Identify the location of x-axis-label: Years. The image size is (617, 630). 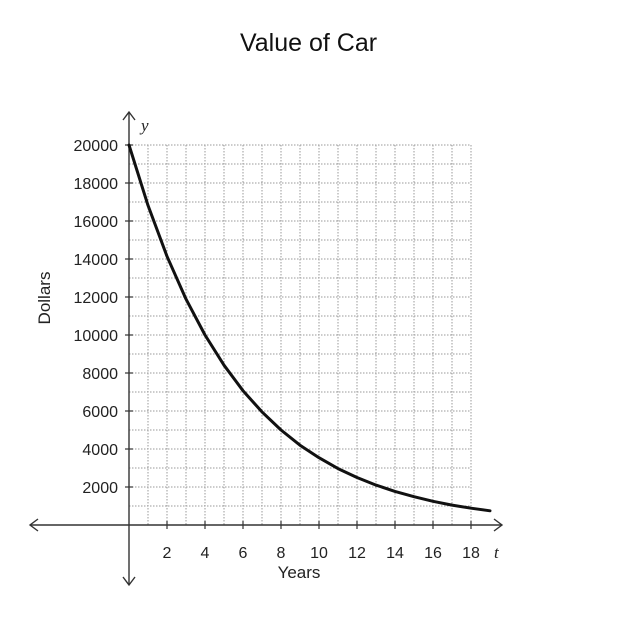
(299, 572).